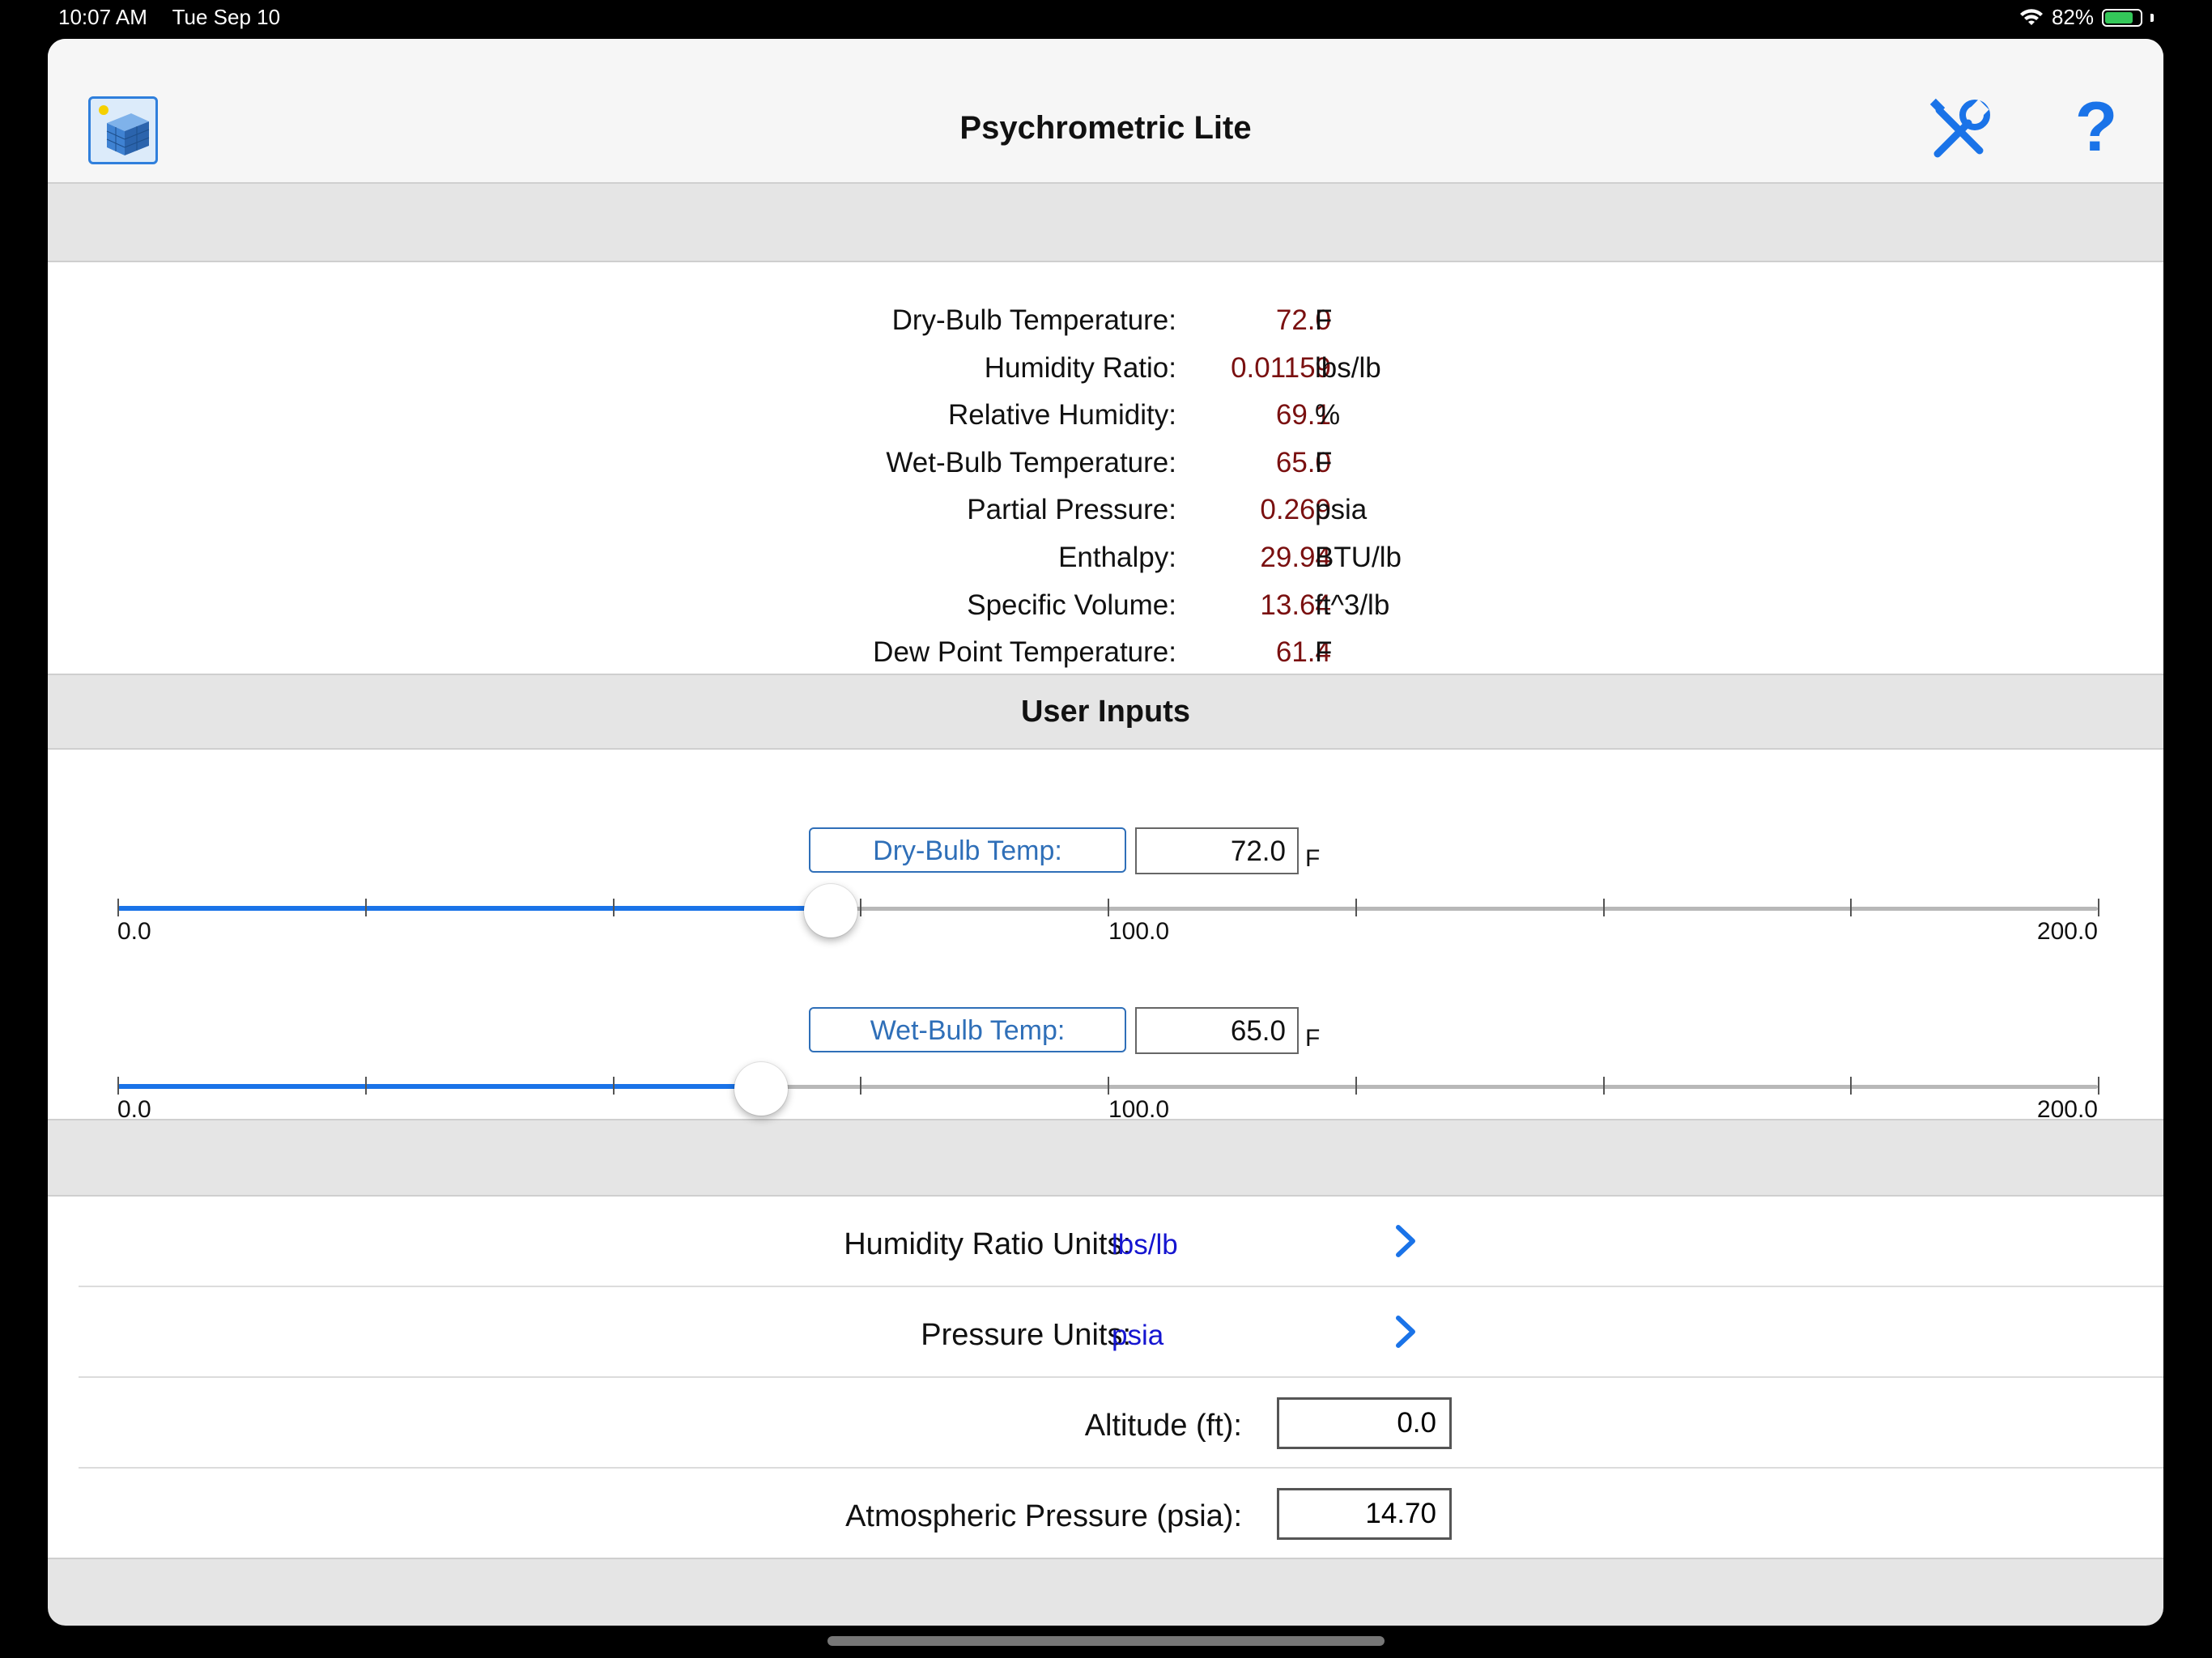  What do you see at coordinates (1062, 415) in the screenshot?
I see `result-label: Relative Humidity:` at bounding box center [1062, 415].